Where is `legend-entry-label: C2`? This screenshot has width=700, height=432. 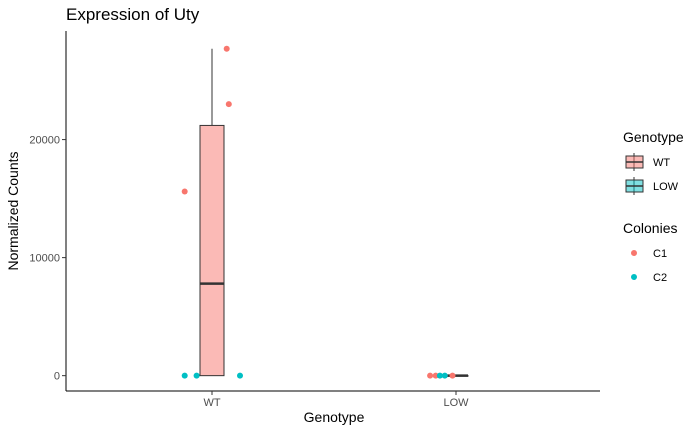 legend-entry-label: C2 is located at coordinates (660, 278).